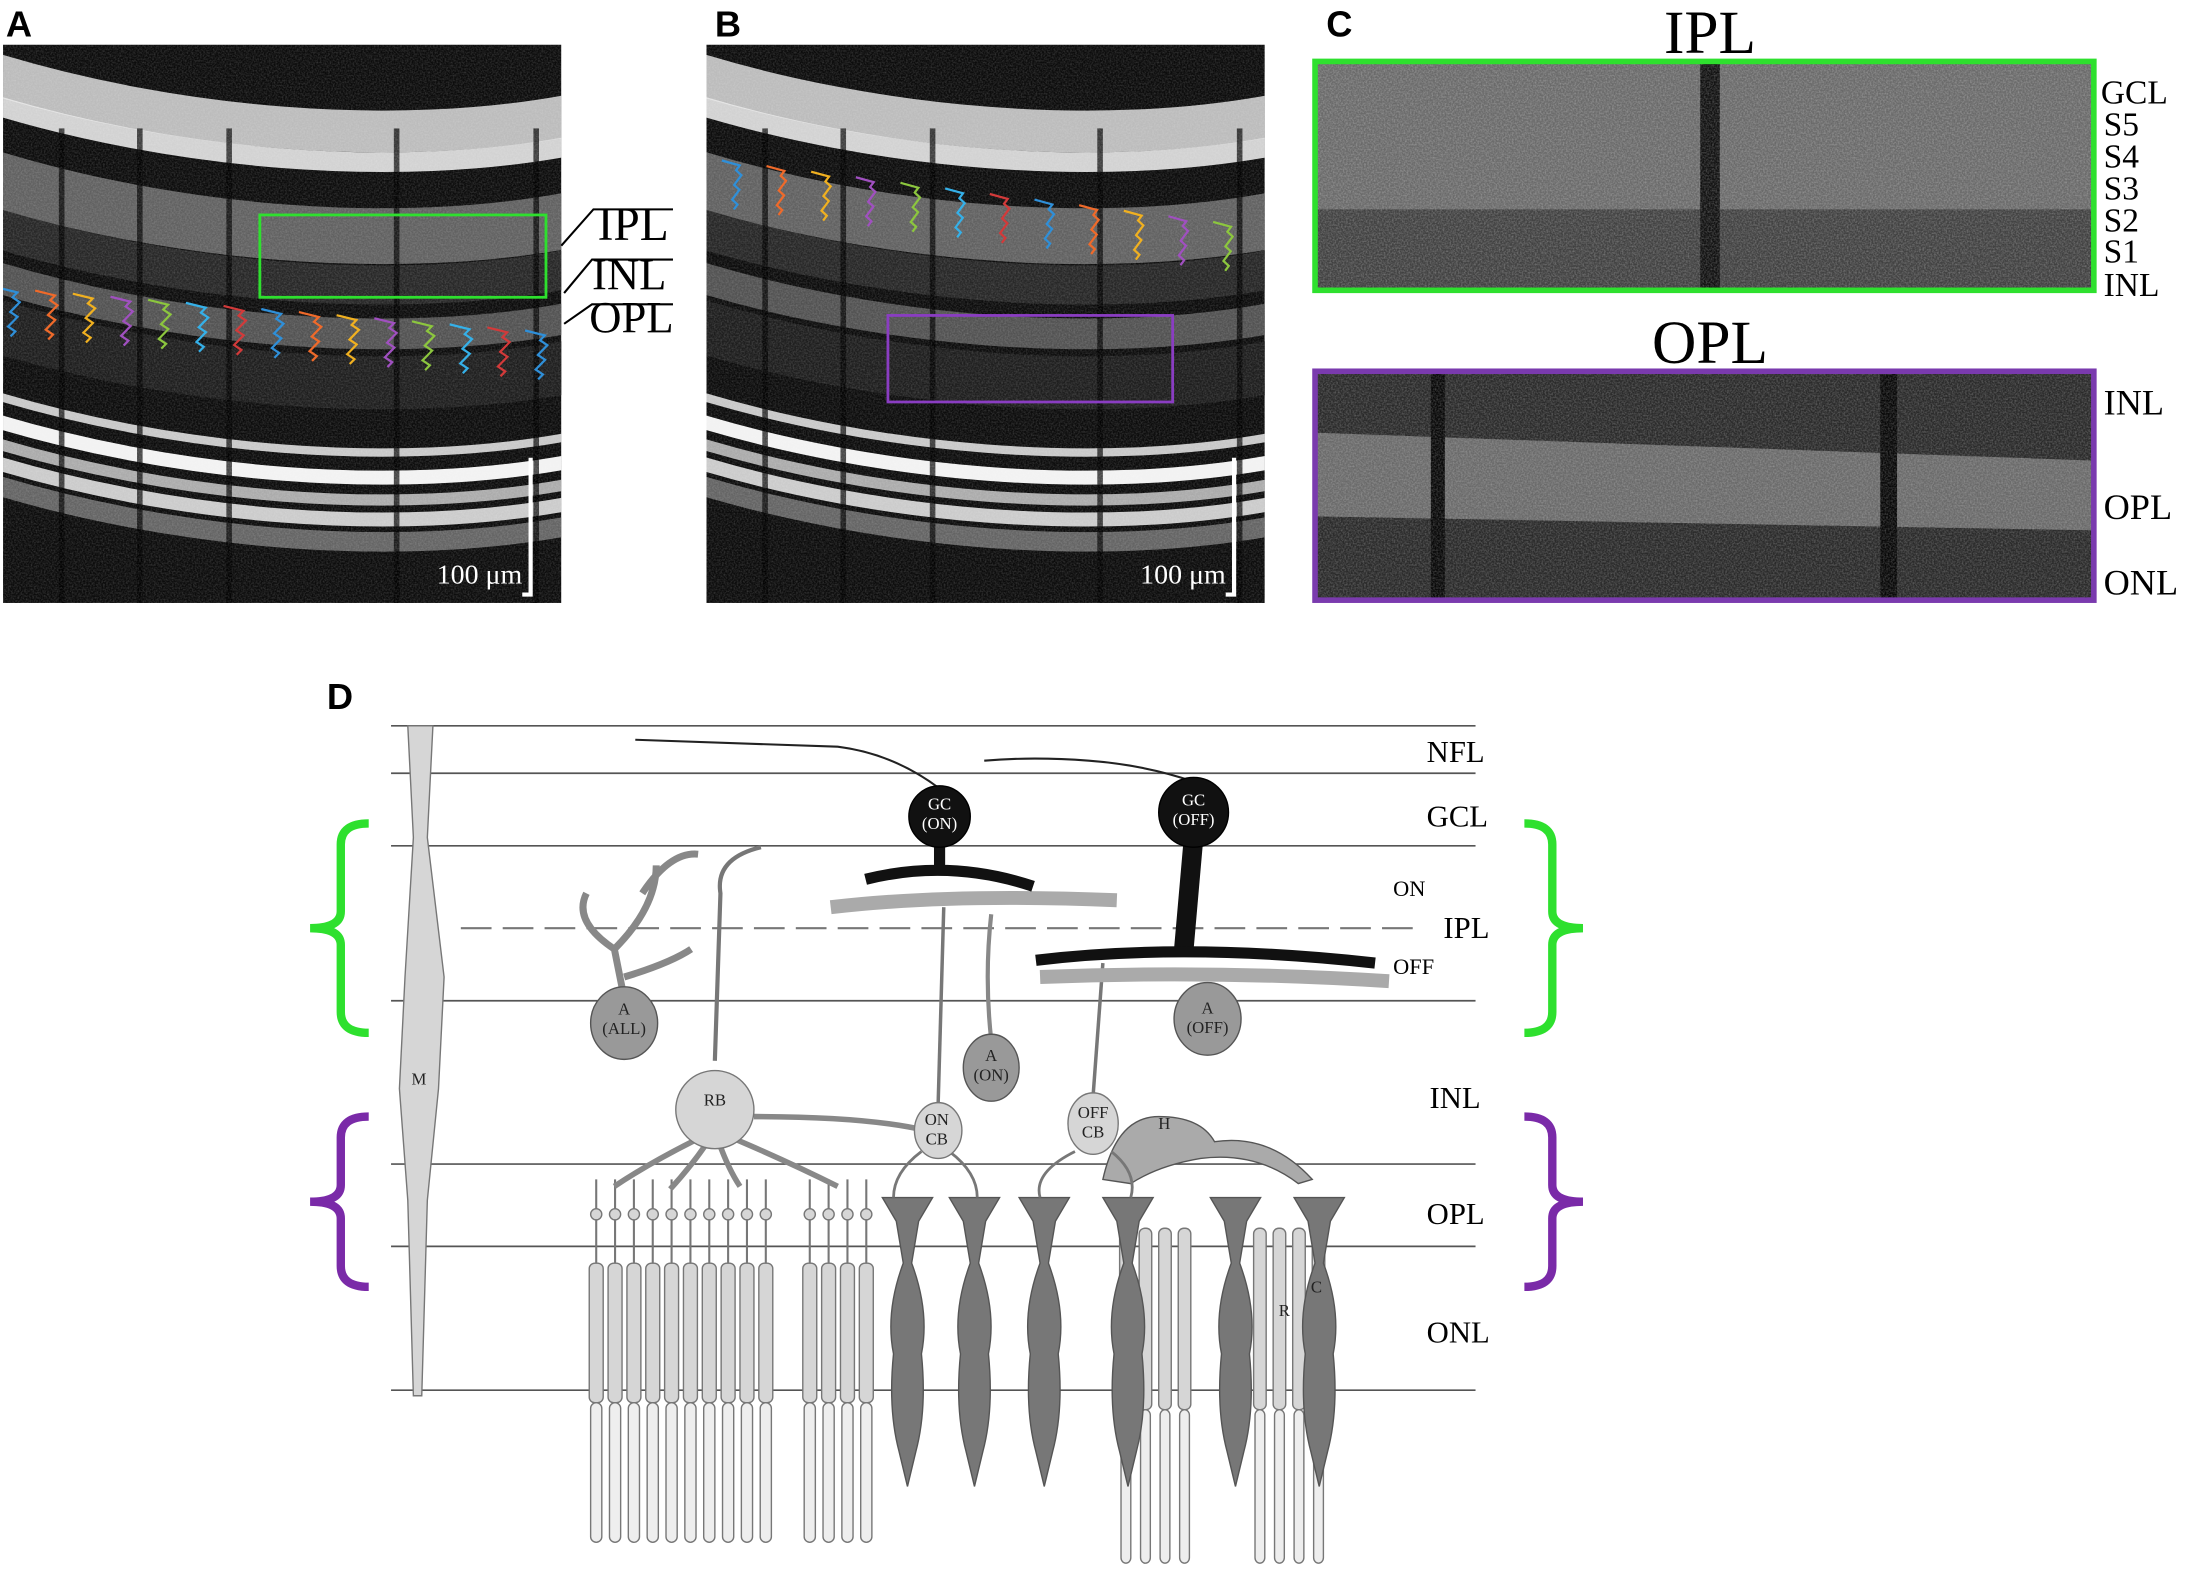 The height and width of the screenshot is (1573, 2189). What do you see at coordinates (1339, 23) in the screenshot?
I see `panel-label: C` at bounding box center [1339, 23].